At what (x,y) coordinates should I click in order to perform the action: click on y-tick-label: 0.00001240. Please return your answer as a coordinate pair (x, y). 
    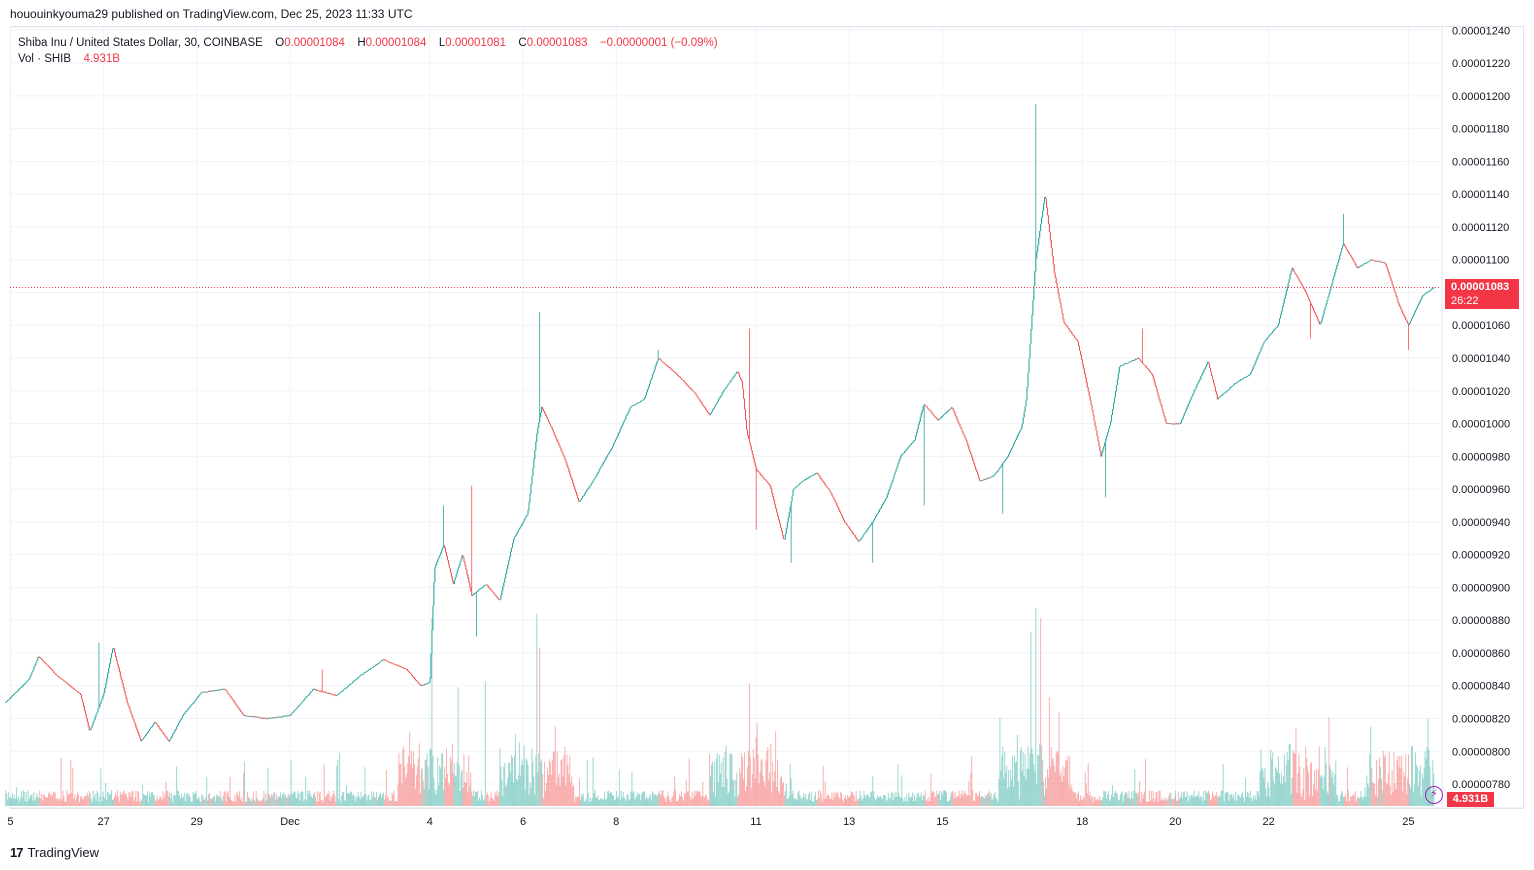
    Looking at the image, I should click on (1481, 31).